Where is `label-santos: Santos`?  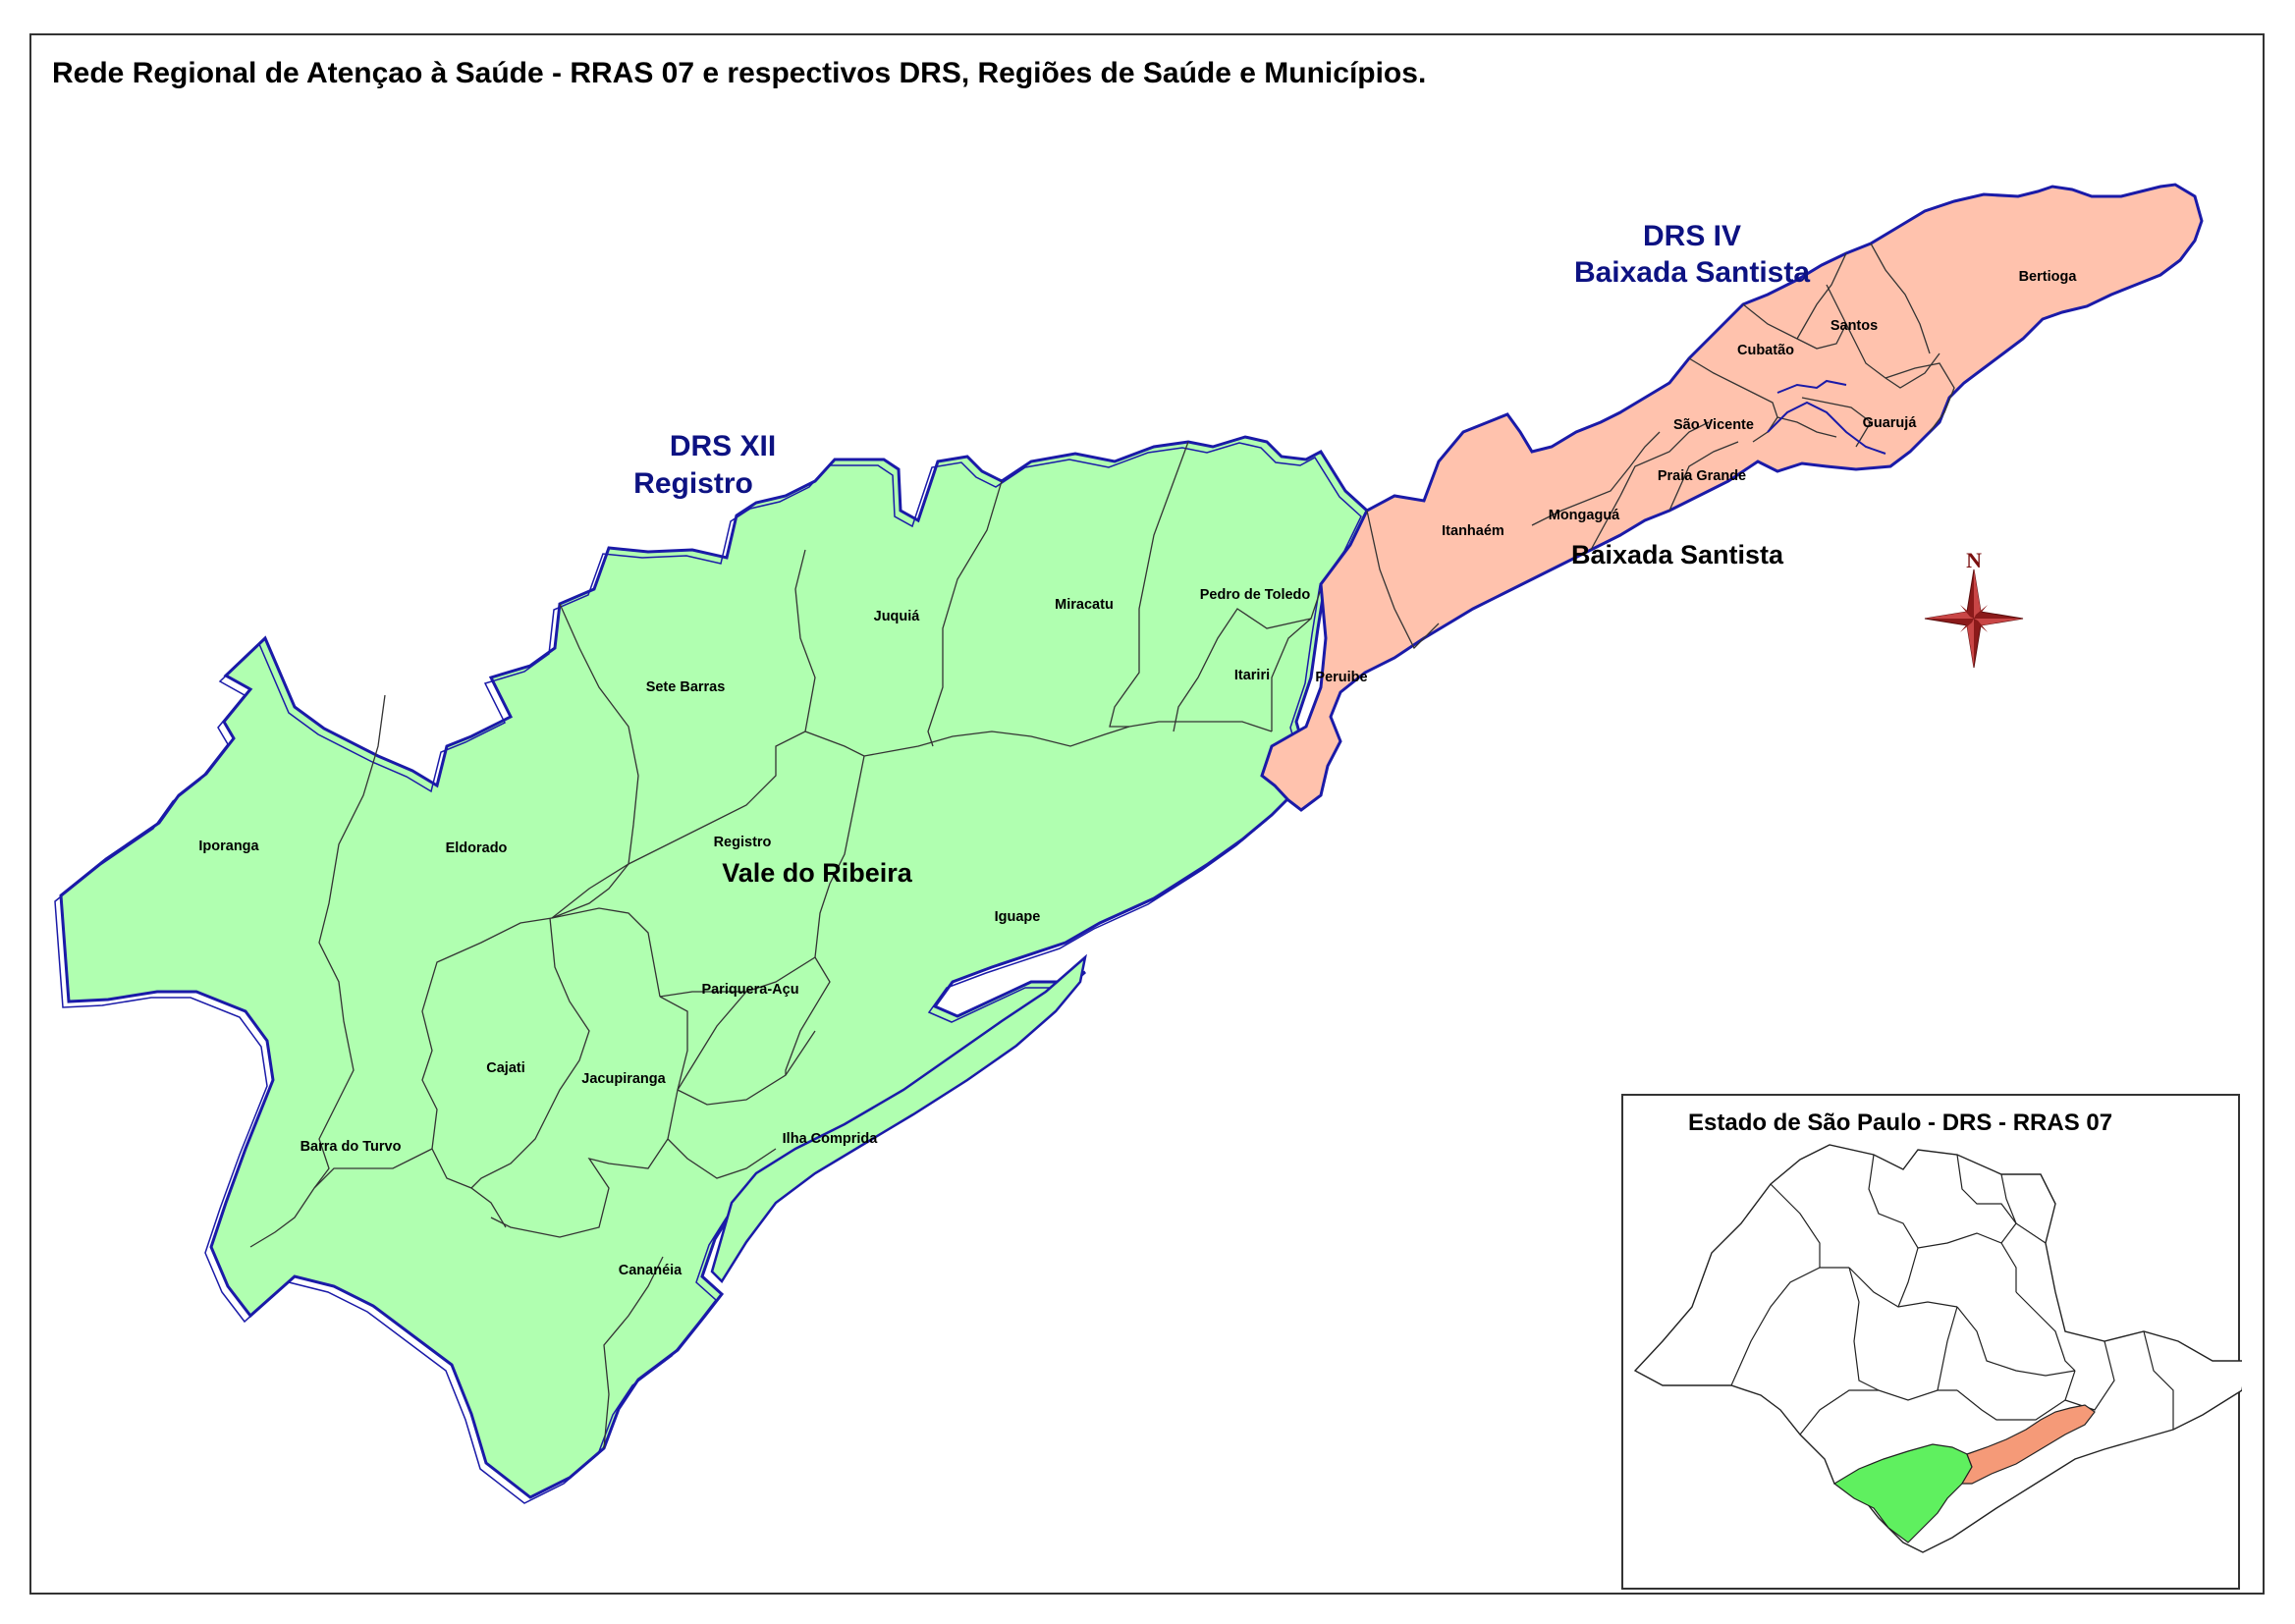
label-santos: Santos is located at coordinates (1854, 326).